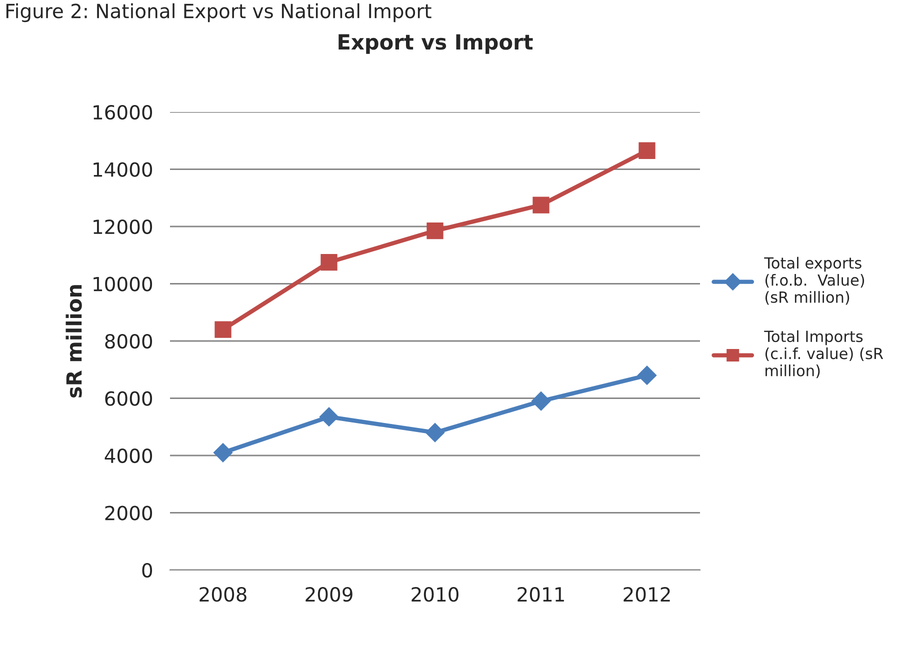 The image size is (908, 659). I want to click on legend-label: Total Imports (c.i.f. value) (sR million), so click(824, 354).